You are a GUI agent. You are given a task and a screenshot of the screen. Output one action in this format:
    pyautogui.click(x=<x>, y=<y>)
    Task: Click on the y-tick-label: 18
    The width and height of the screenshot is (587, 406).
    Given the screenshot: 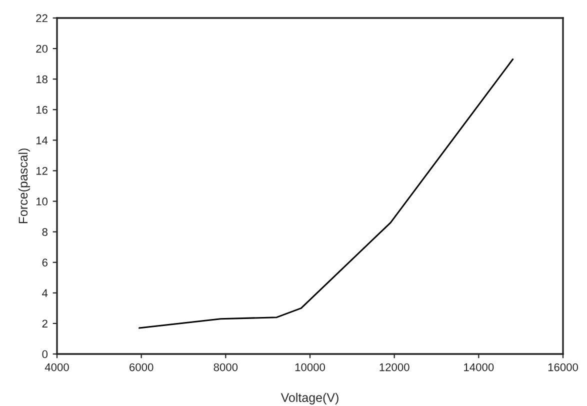 What is the action you would take?
    pyautogui.click(x=42, y=79)
    